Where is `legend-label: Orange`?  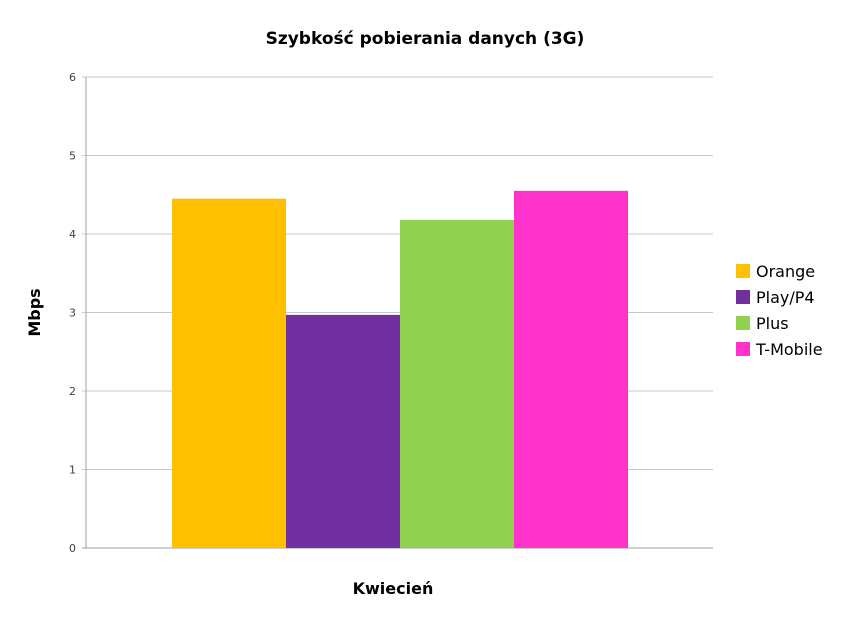 legend-label: Orange is located at coordinates (785, 271).